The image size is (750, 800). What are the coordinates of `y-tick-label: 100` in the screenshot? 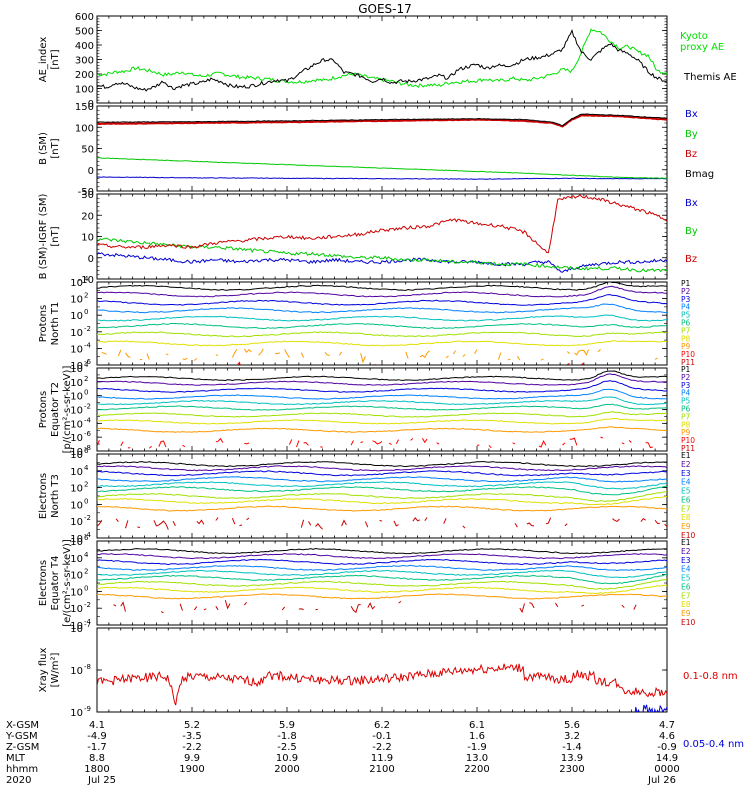 It's located at (84, 128).